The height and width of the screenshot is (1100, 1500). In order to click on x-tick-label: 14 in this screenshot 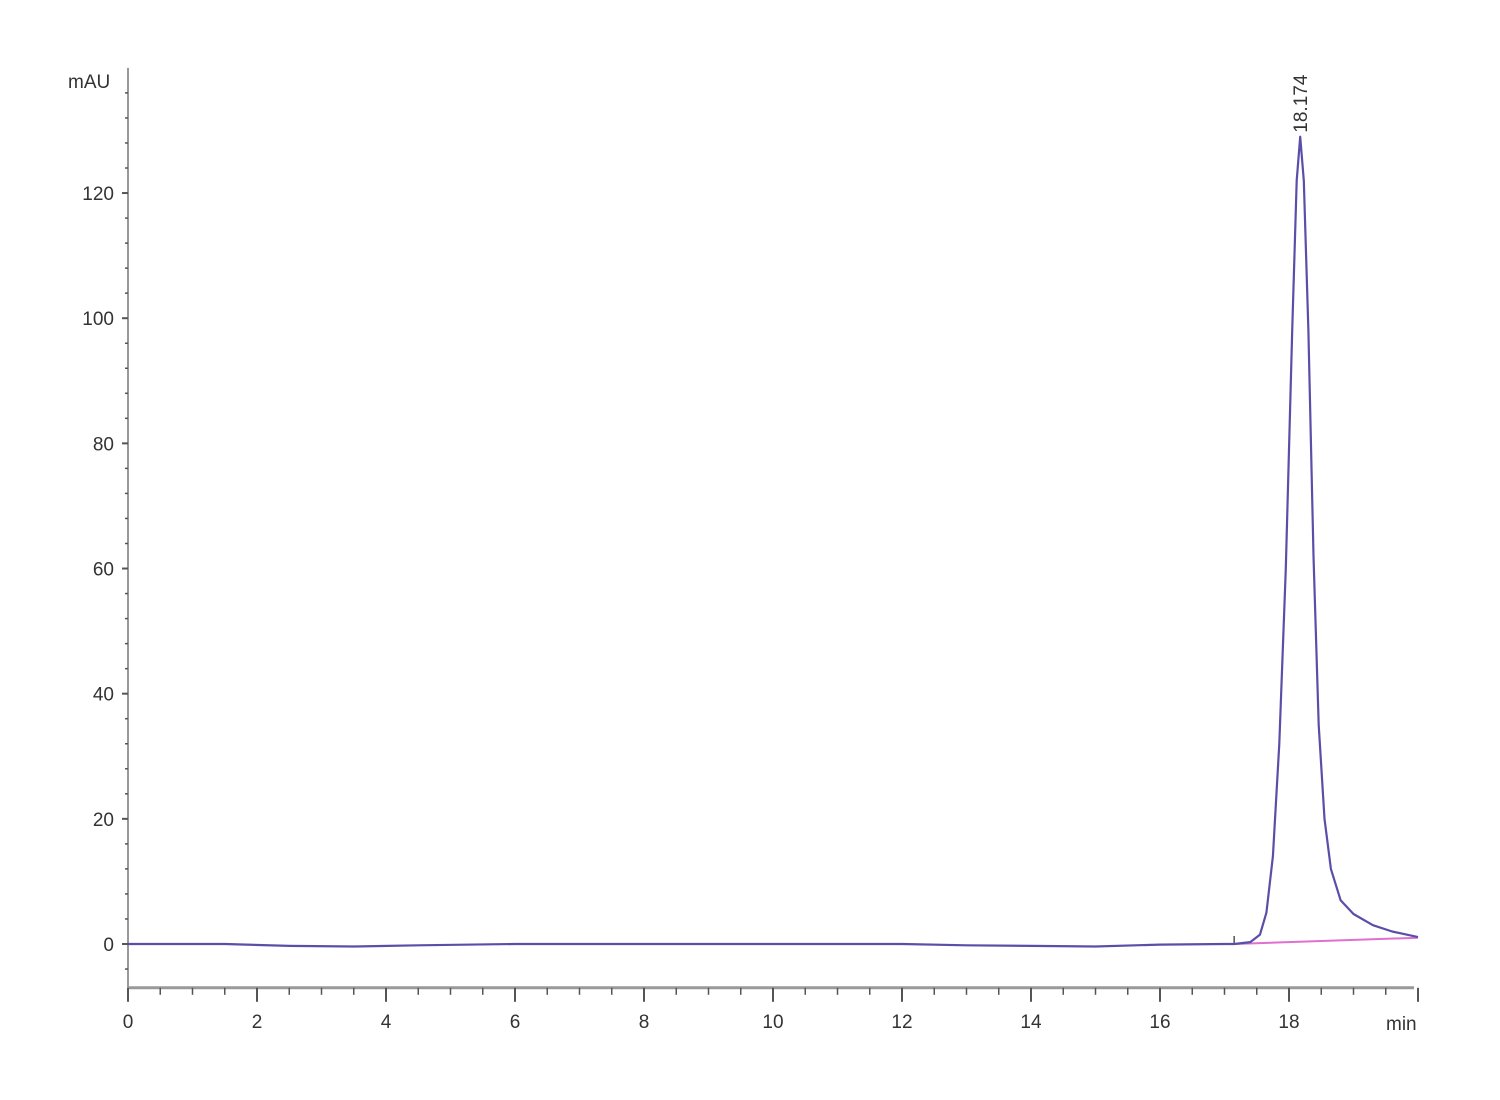, I will do `click(1031, 1022)`.